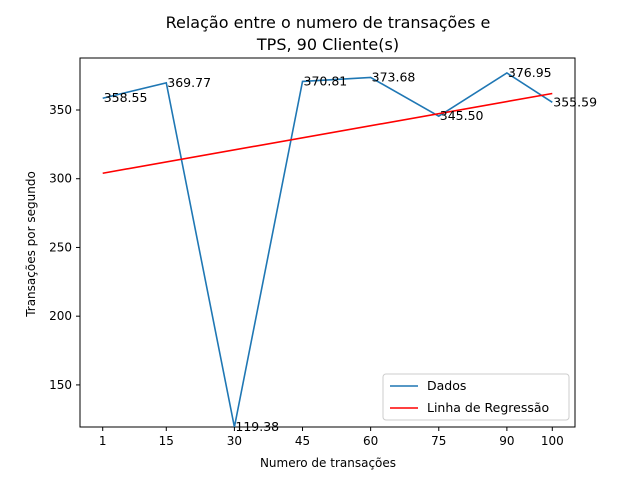 This screenshot has width=640, height=480. What do you see at coordinates (302, 441) in the screenshot?
I see `x-tick-label-45: 45` at bounding box center [302, 441].